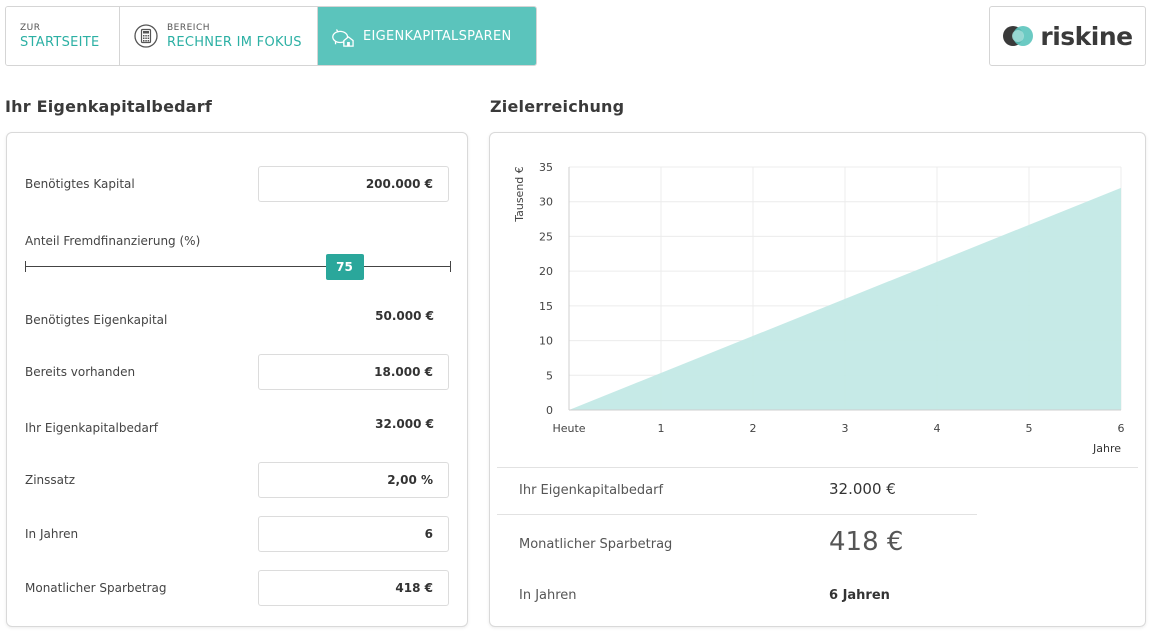 Image resolution: width=1157 pixels, height=636 pixels. I want to click on section-title-eigenkapitalbedarf: Ihr Eigenkapitalbedarf, so click(109, 106).